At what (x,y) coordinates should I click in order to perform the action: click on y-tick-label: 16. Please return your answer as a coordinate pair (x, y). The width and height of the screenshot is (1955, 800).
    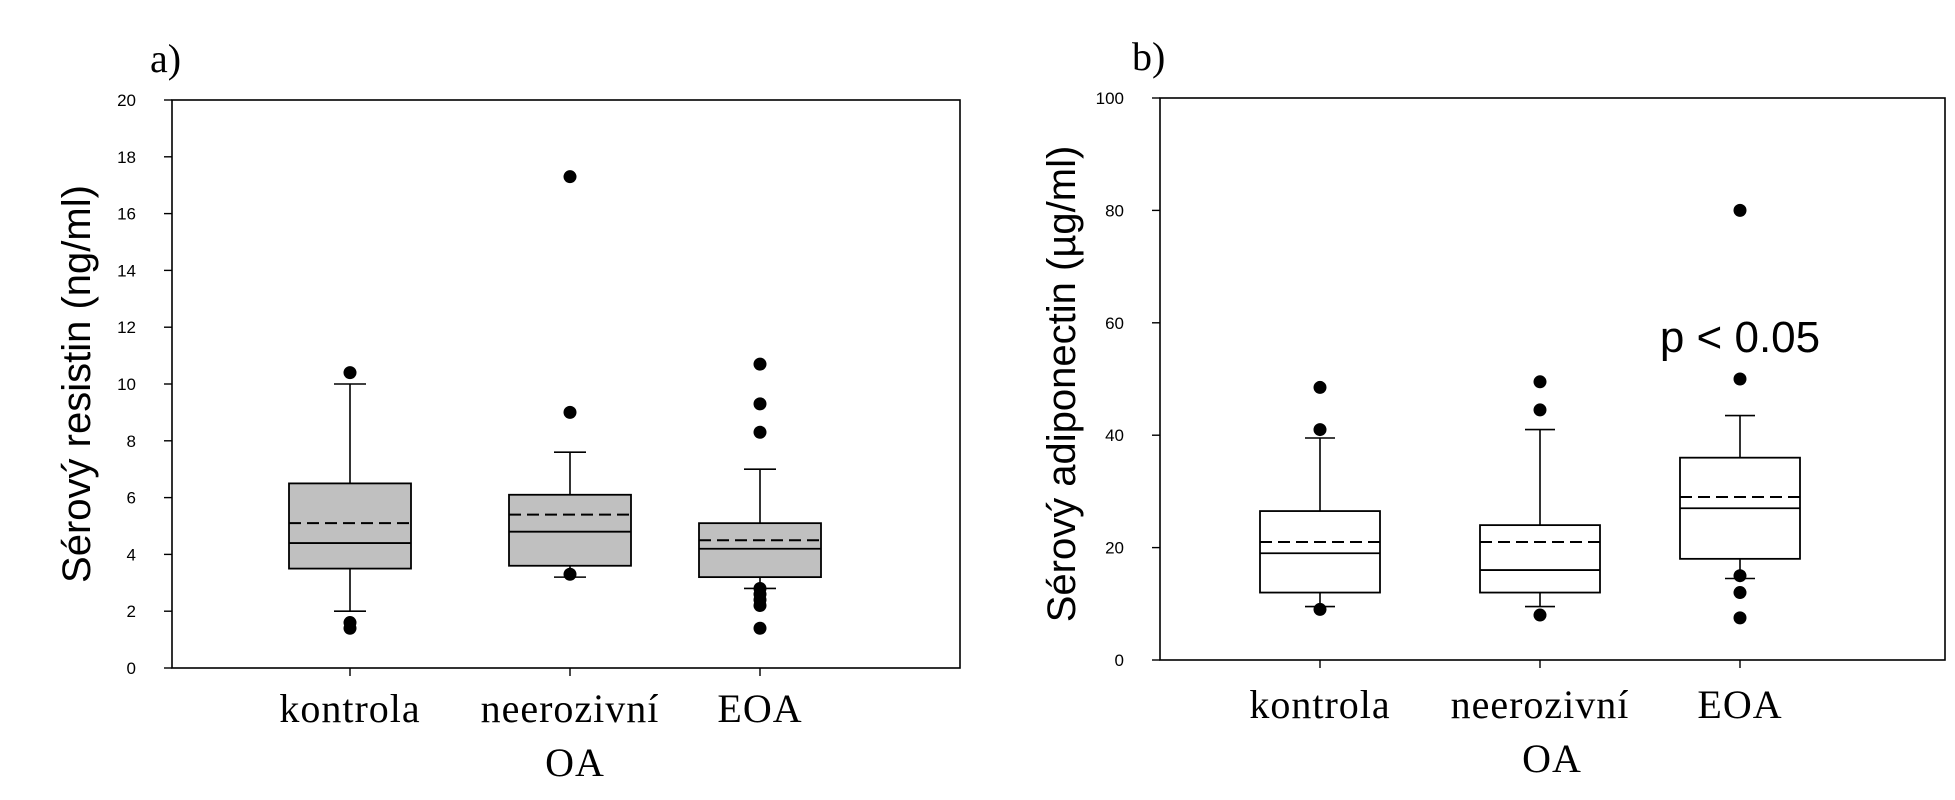
    Looking at the image, I should click on (126, 214).